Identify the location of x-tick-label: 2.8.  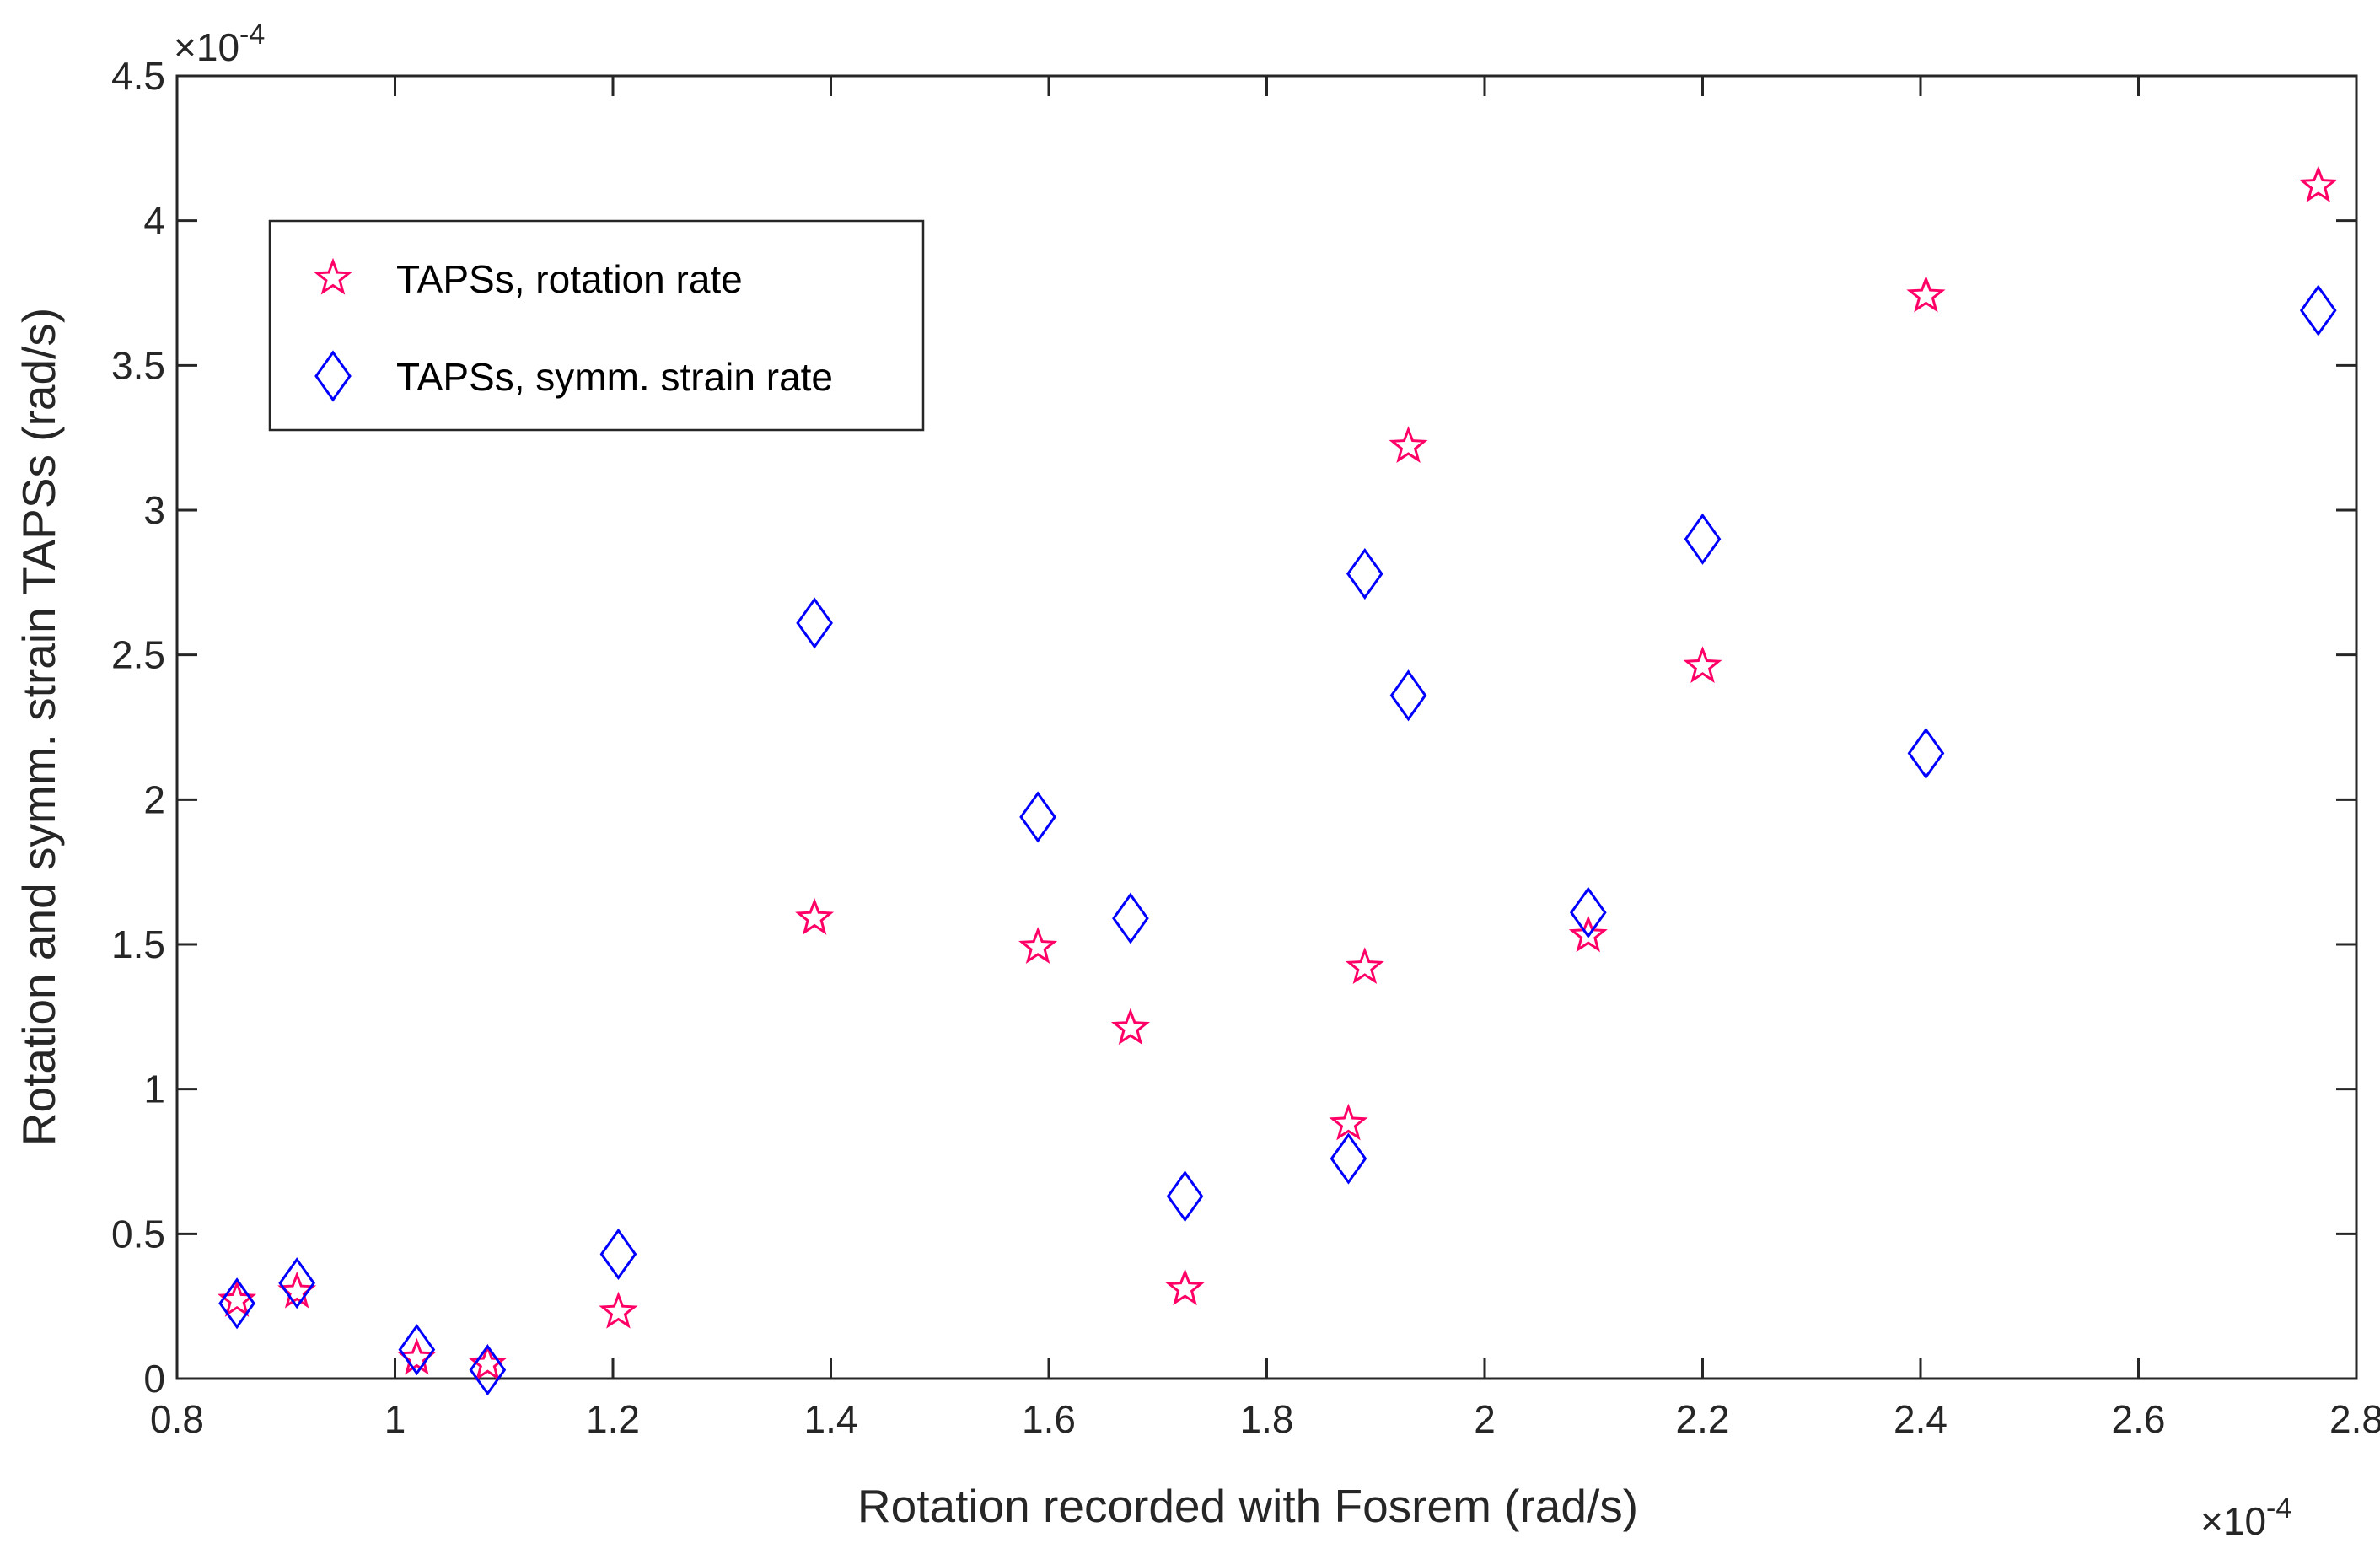
(2354, 1419).